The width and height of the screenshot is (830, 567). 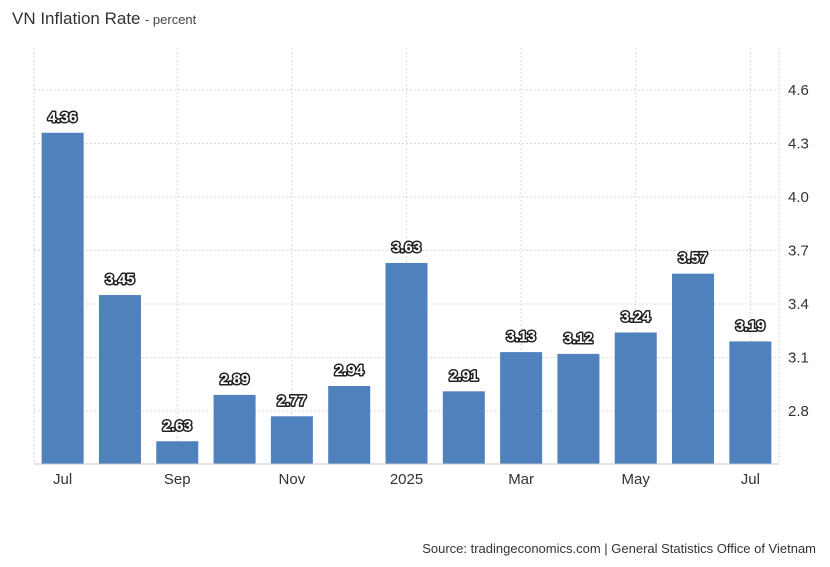 What do you see at coordinates (798, 90) in the screenshot?
I see `y-tick-label: 4.6` at bounding box center [798, 90].